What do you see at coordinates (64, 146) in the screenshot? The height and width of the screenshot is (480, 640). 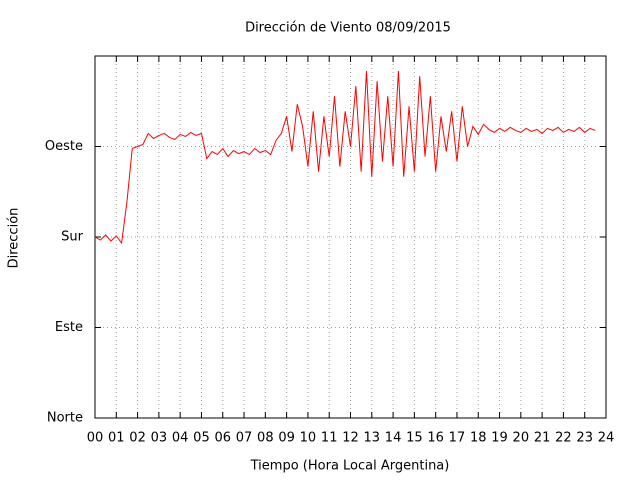 I see `y-tick-label: Oeste` at bounding box center [64, 146].